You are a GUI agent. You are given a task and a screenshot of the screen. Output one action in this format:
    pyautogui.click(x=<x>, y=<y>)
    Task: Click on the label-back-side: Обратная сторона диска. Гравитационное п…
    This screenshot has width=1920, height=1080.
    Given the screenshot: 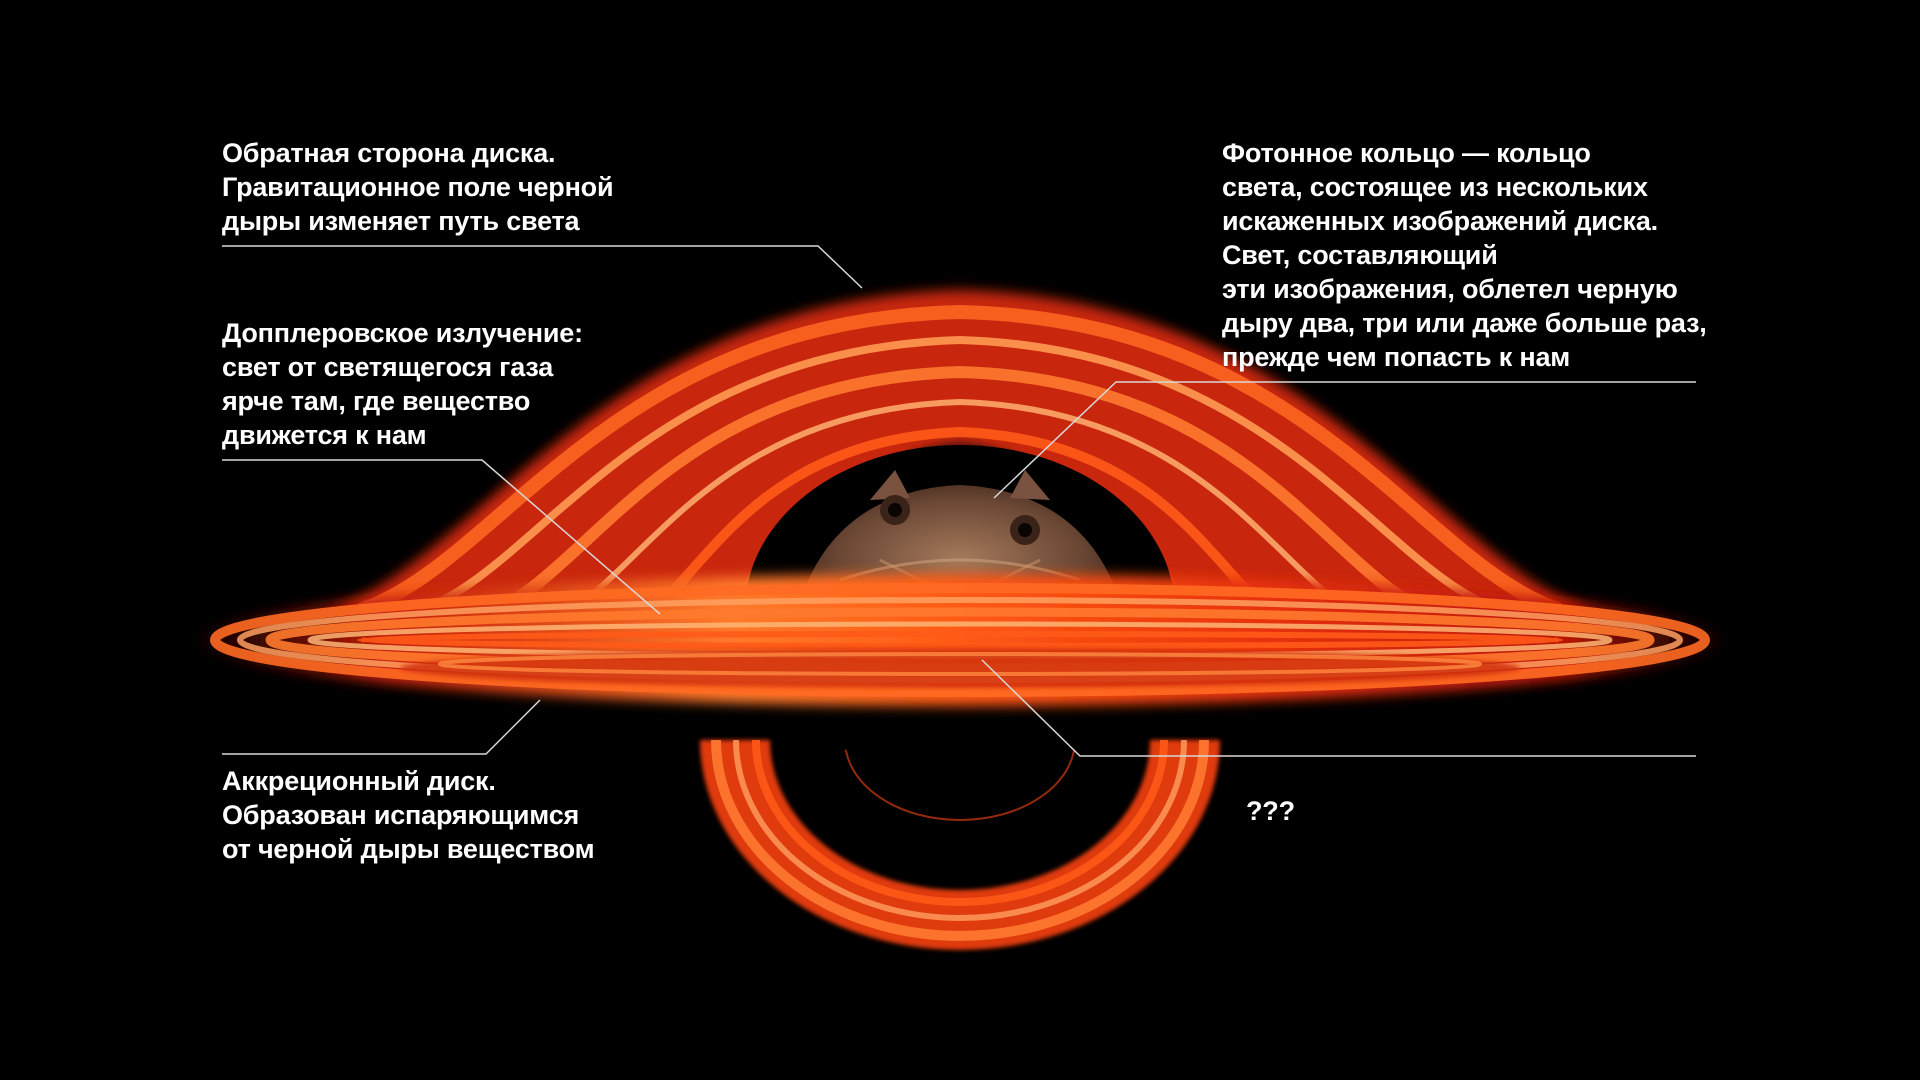 What is the action you would take?
    pyautogui.click(x=418, y=187)
    